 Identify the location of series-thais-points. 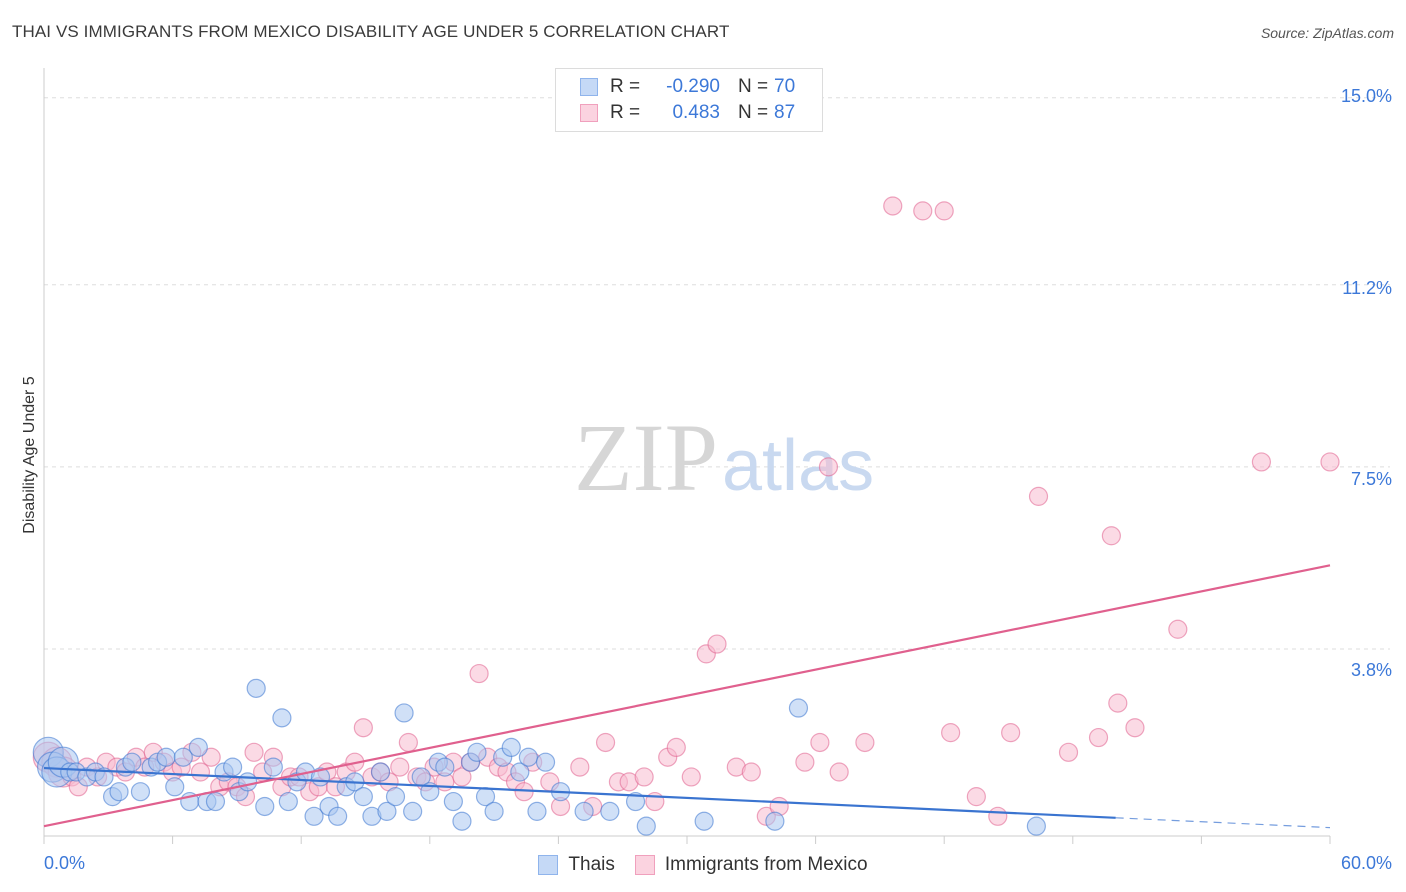
(539, 757).